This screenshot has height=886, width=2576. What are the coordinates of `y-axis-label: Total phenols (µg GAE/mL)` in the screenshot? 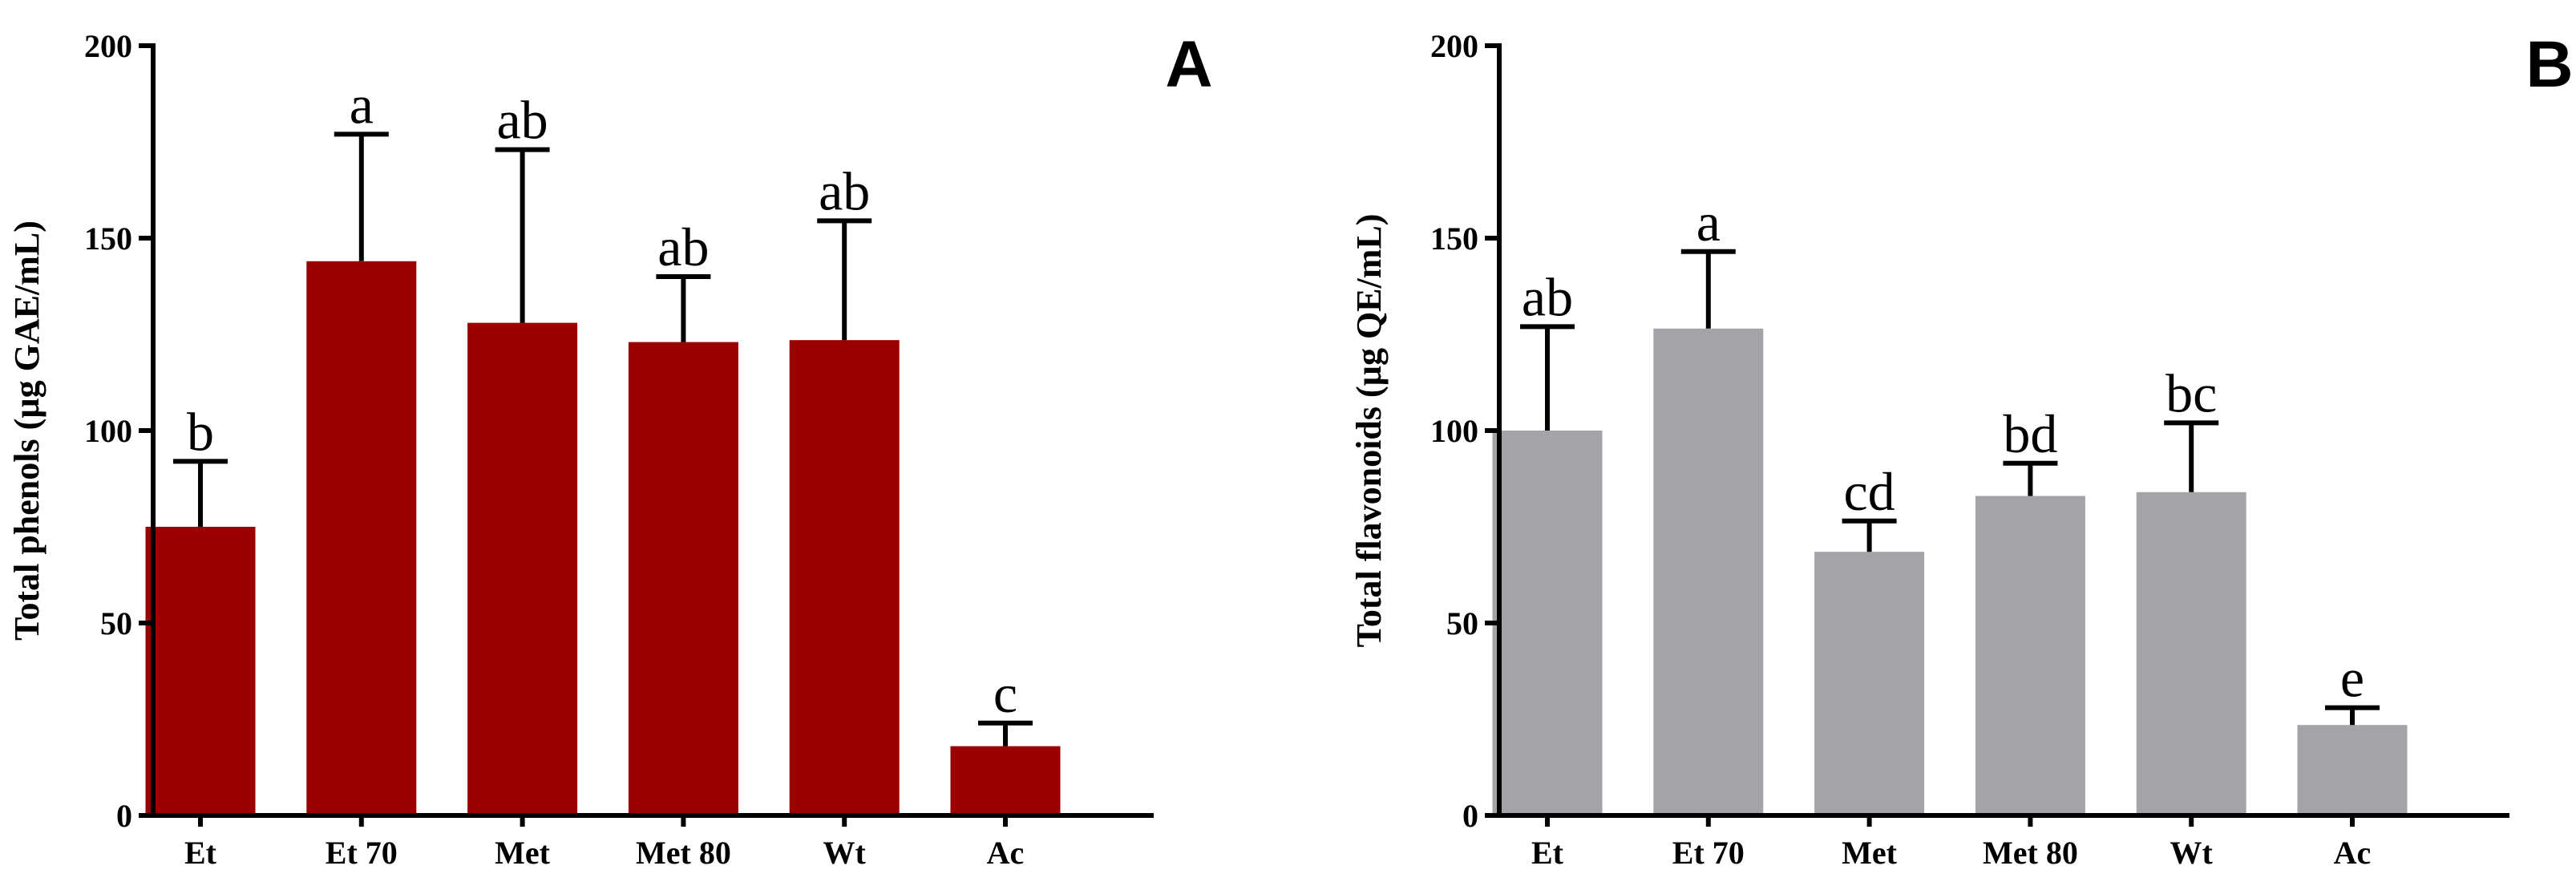 It's located at (27, 430).